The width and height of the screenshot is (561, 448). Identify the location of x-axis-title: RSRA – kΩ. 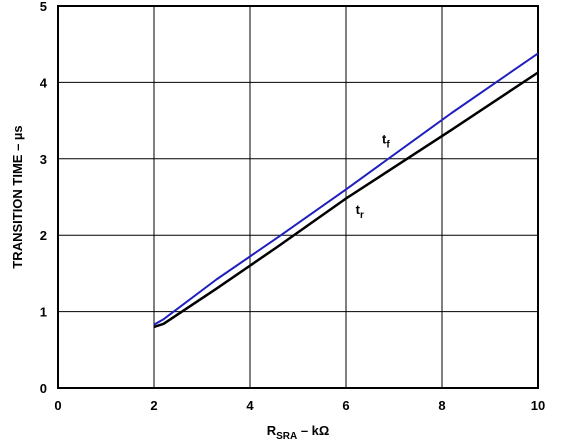
(298, 432).